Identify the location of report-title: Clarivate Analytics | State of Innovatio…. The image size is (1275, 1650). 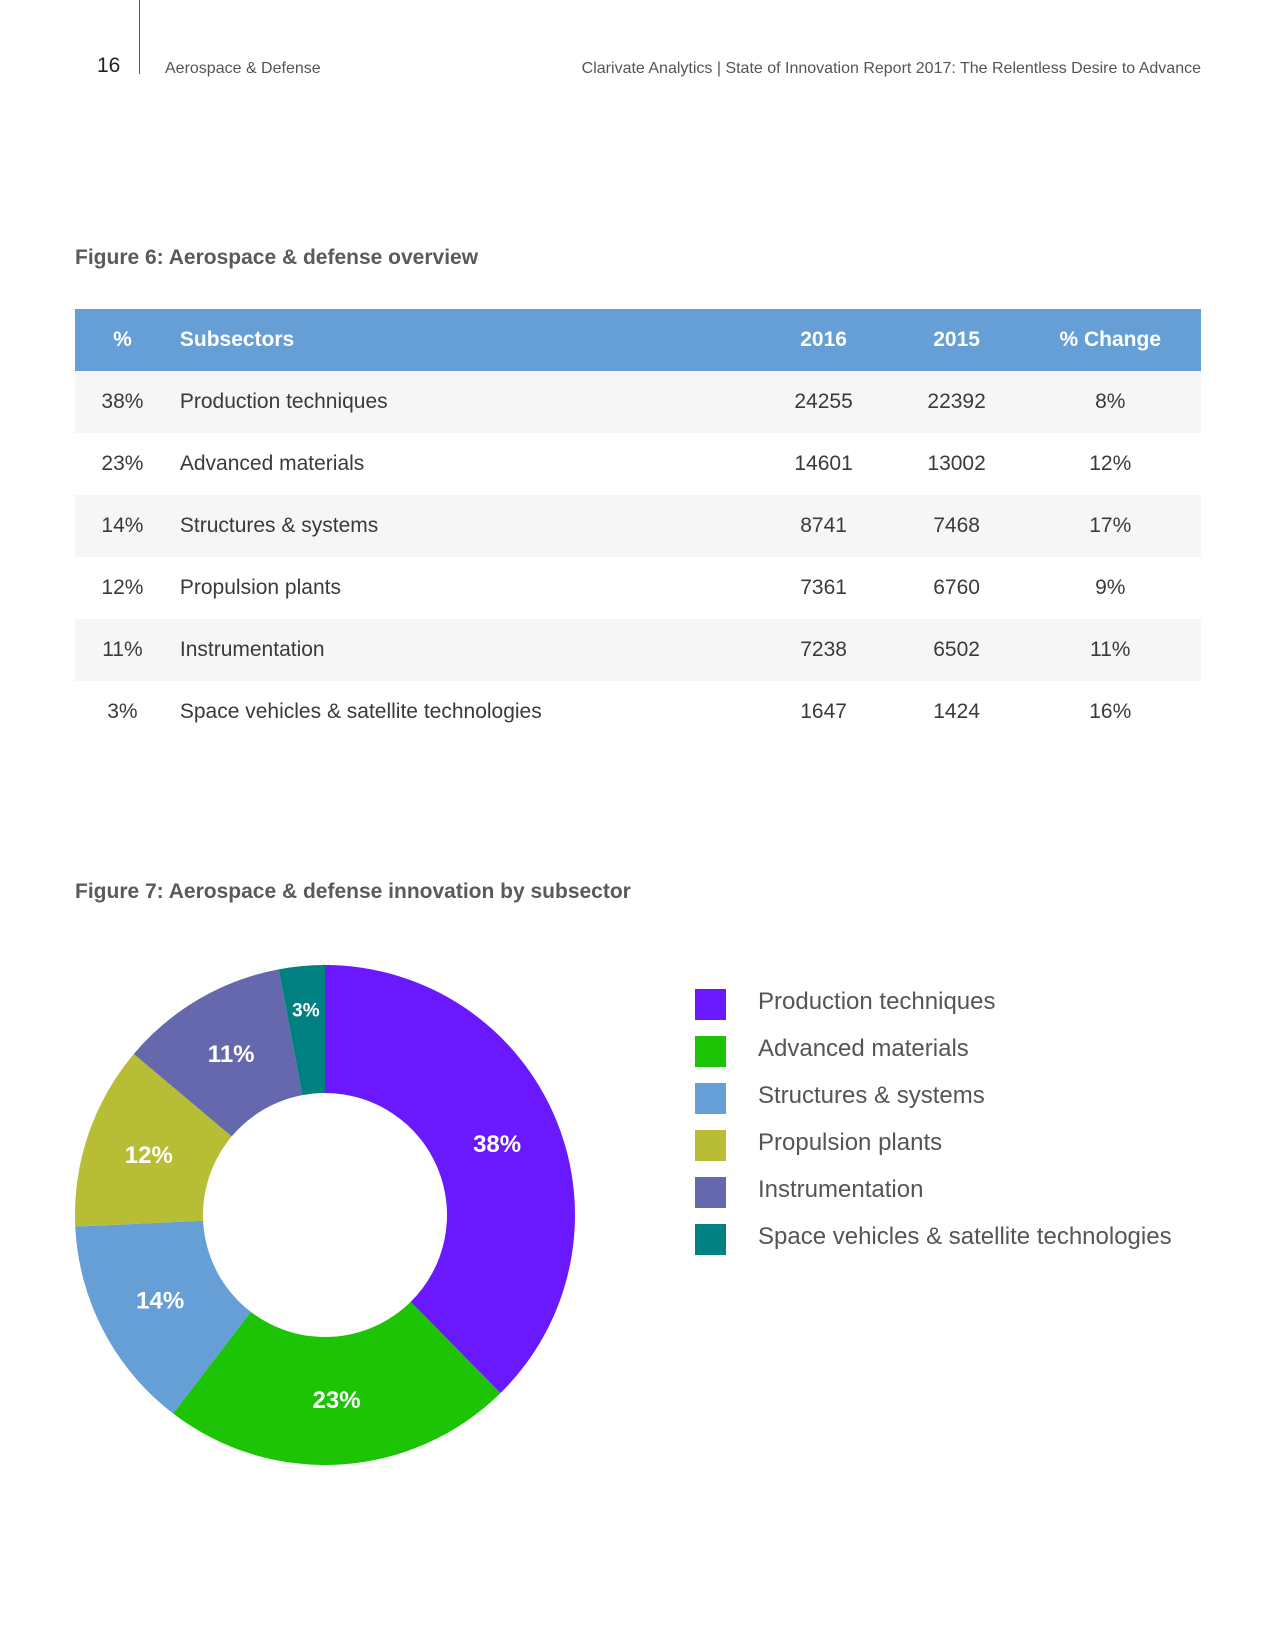
(891, 68).